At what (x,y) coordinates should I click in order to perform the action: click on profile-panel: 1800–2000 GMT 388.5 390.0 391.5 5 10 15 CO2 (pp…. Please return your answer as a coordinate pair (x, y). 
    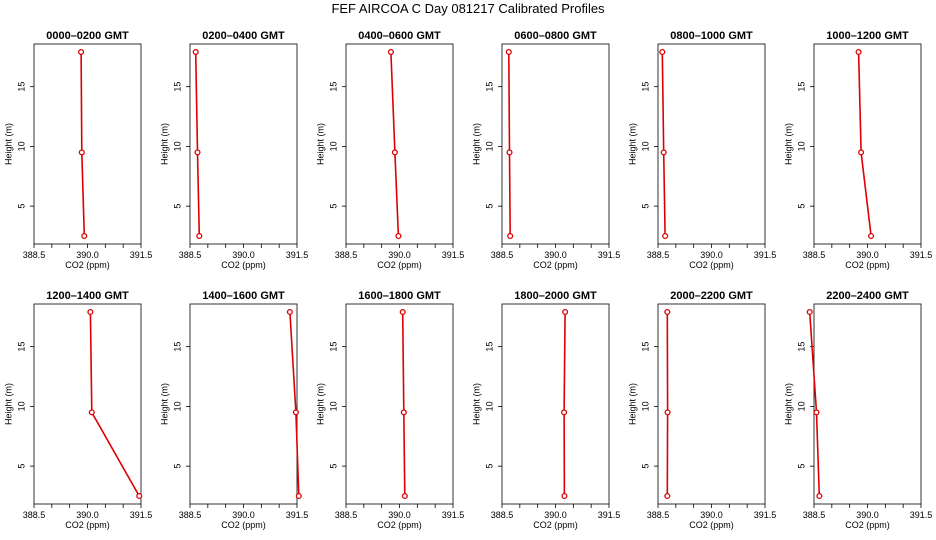
    Looking at the image, I should click on (545, 410).